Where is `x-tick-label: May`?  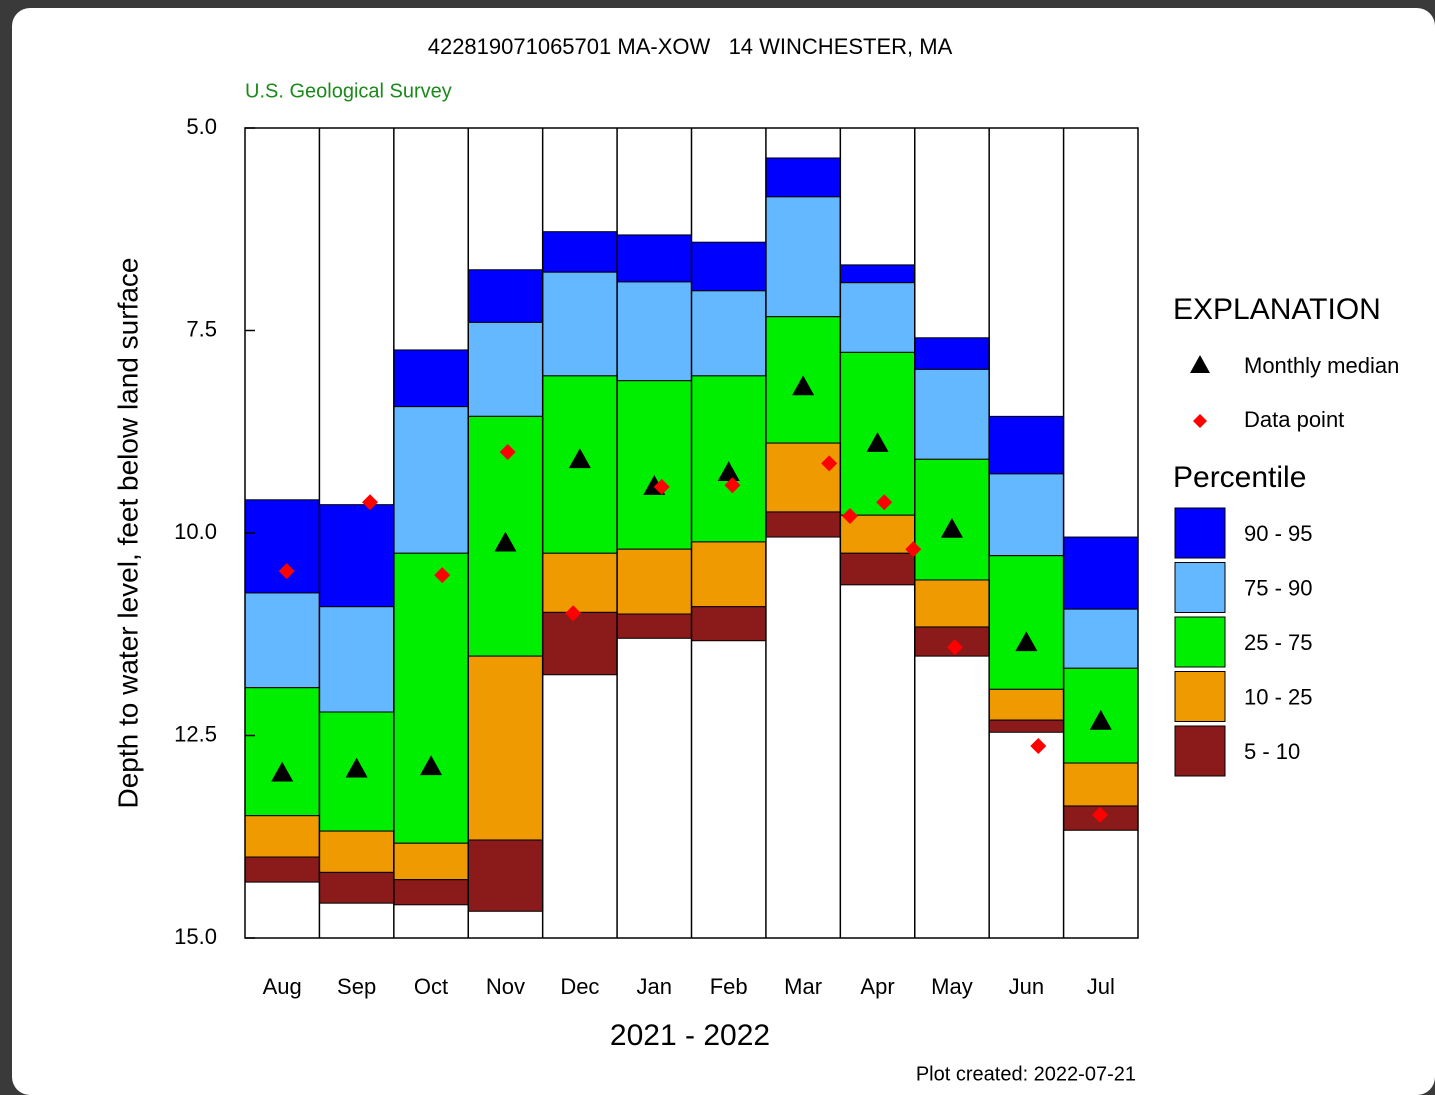
x-tick-label: May is located at coordinates (952, 986).